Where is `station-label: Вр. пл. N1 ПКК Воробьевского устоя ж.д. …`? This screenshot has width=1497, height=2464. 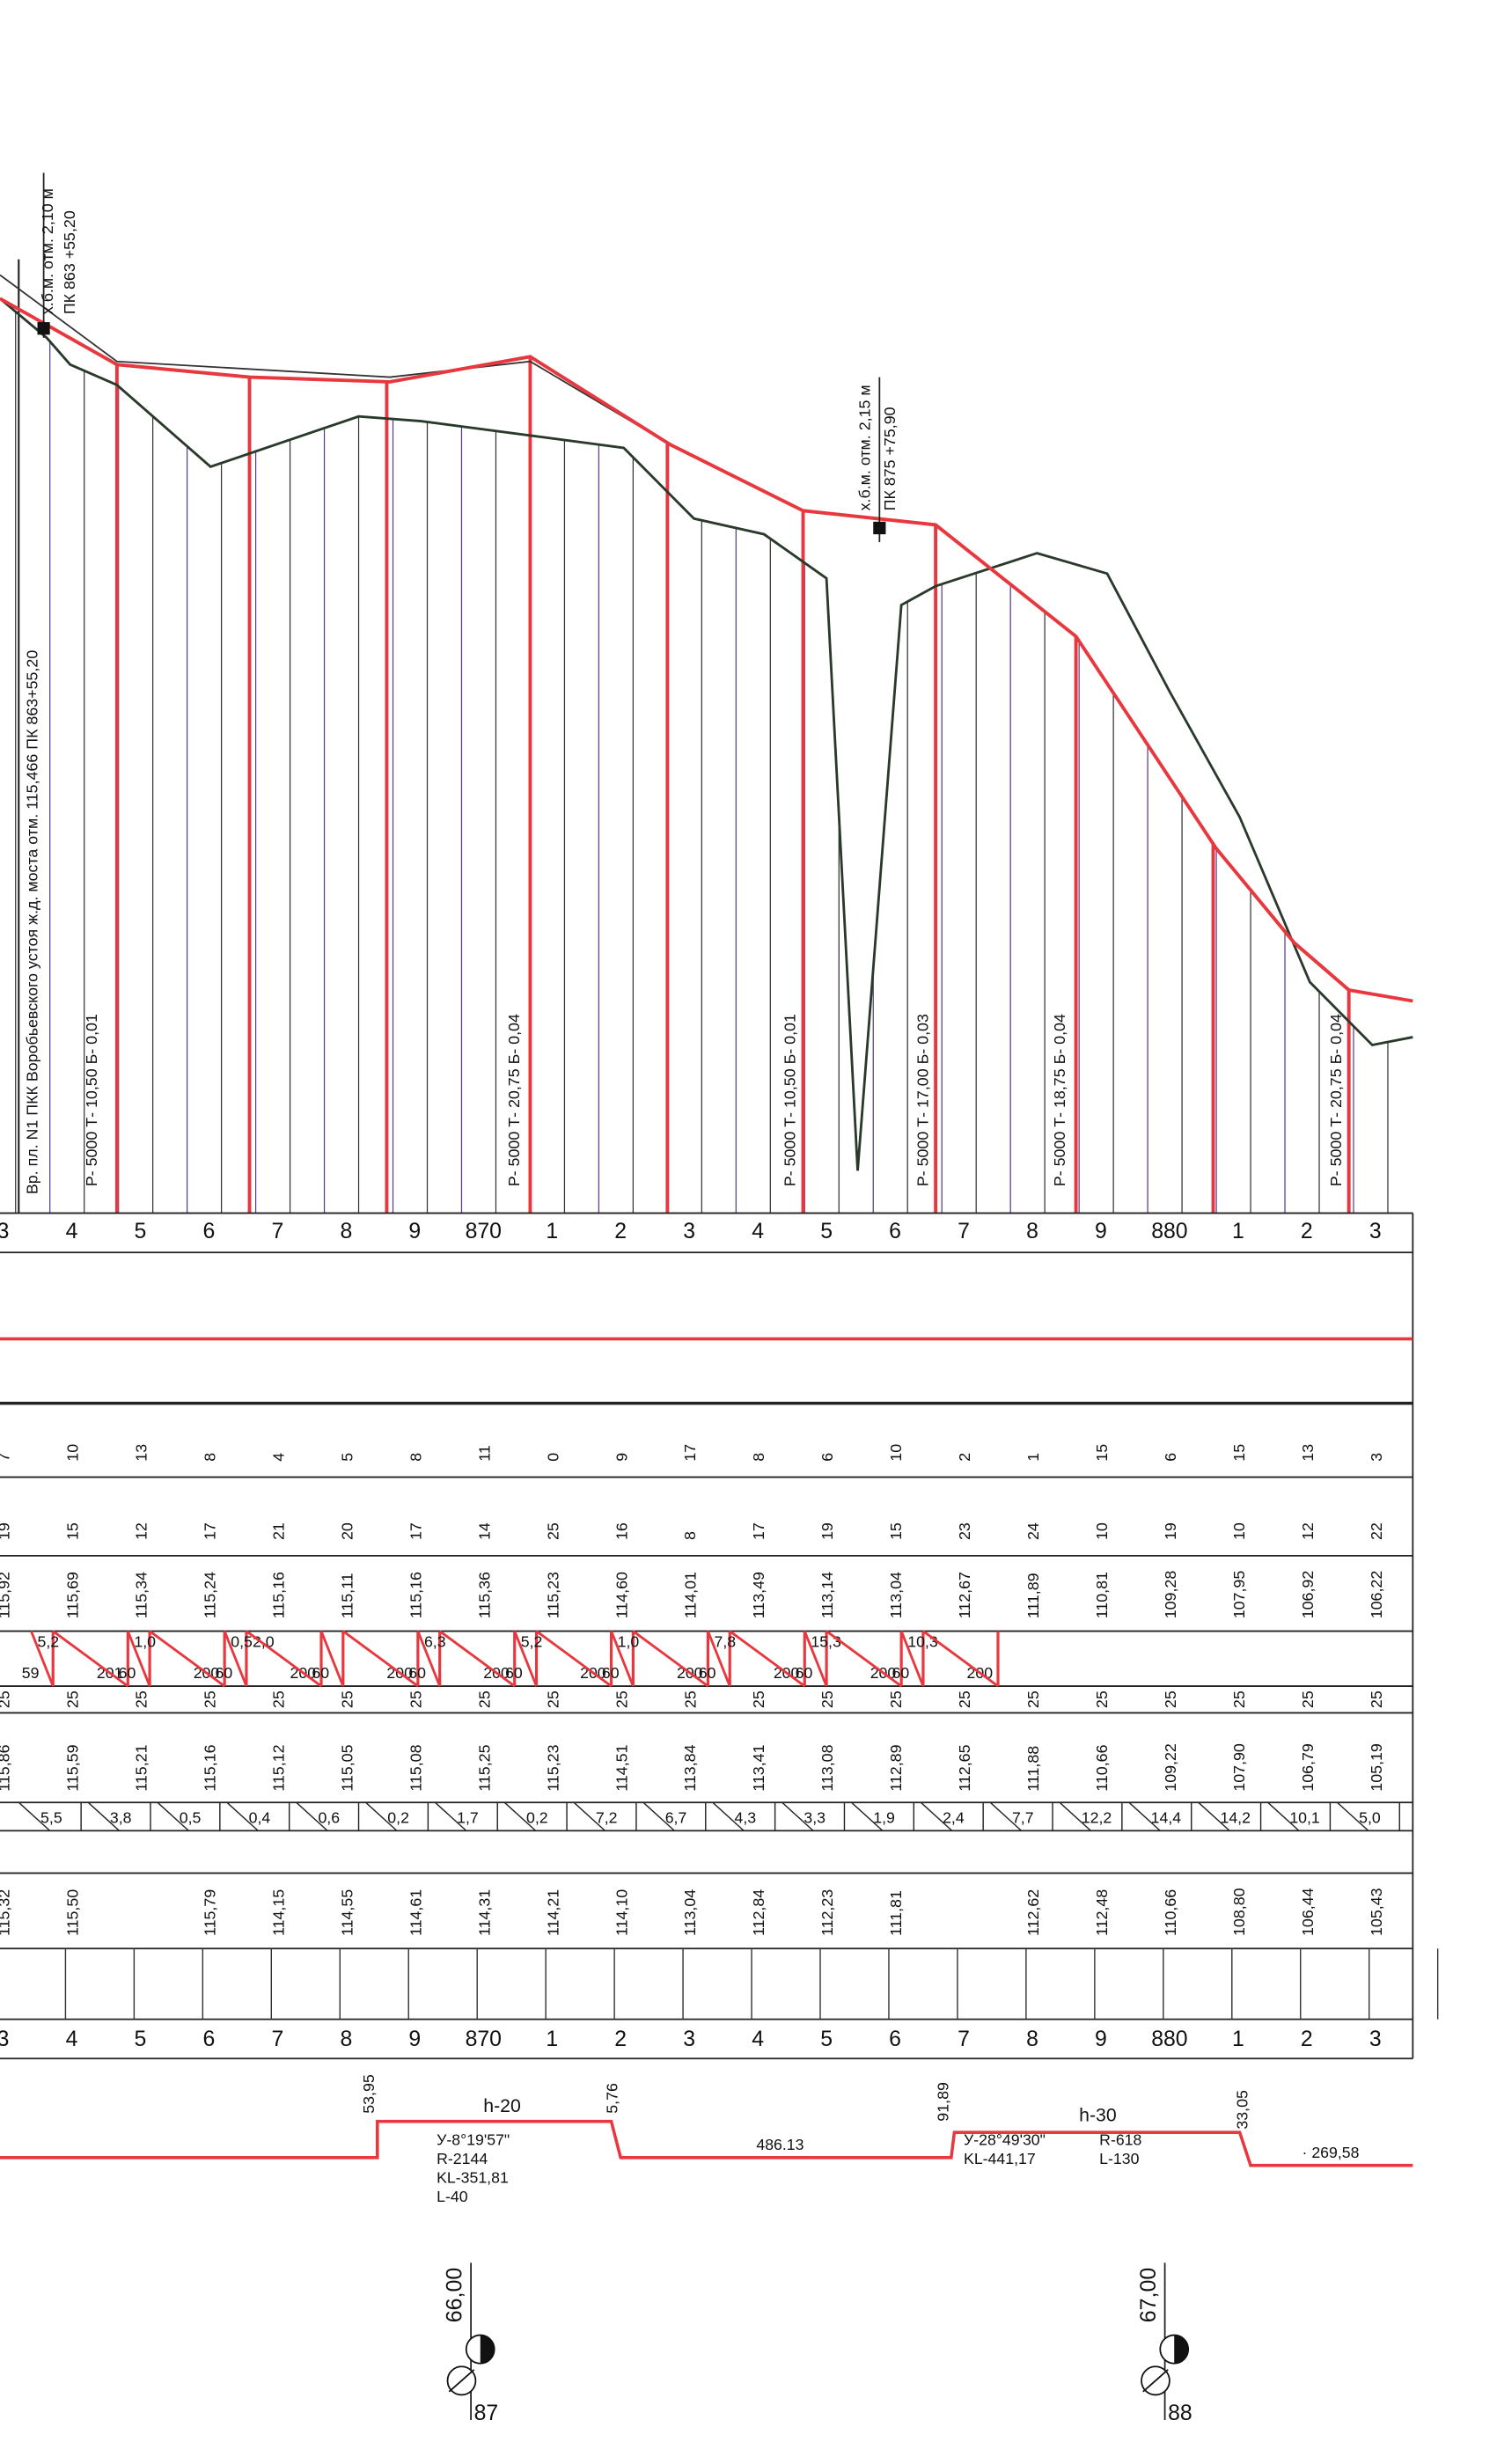 station-label: Вр. пл. N1 ПКК Воробьевского устоя ж.д. … is located at coordinates (32, 923).